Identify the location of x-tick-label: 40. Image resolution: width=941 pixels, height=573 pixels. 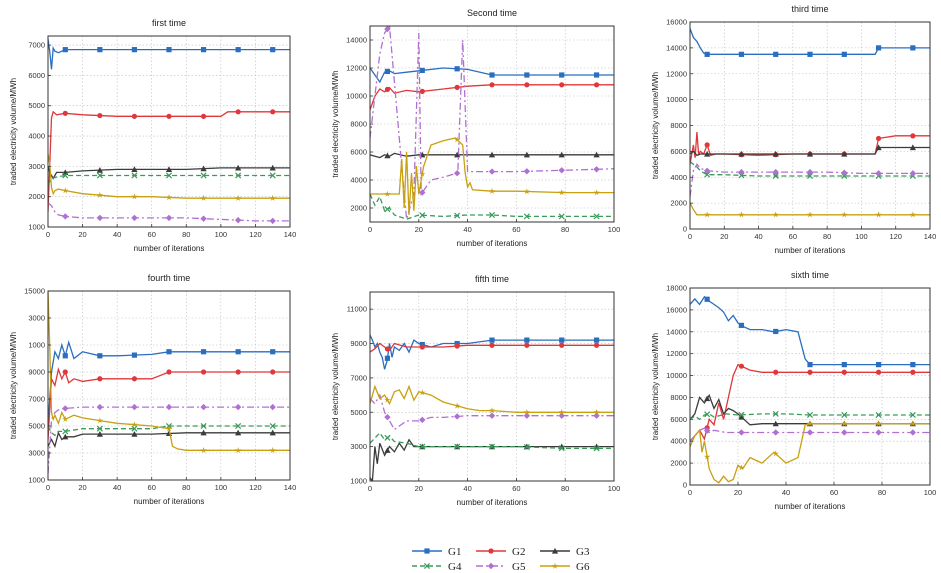
(758, 236).